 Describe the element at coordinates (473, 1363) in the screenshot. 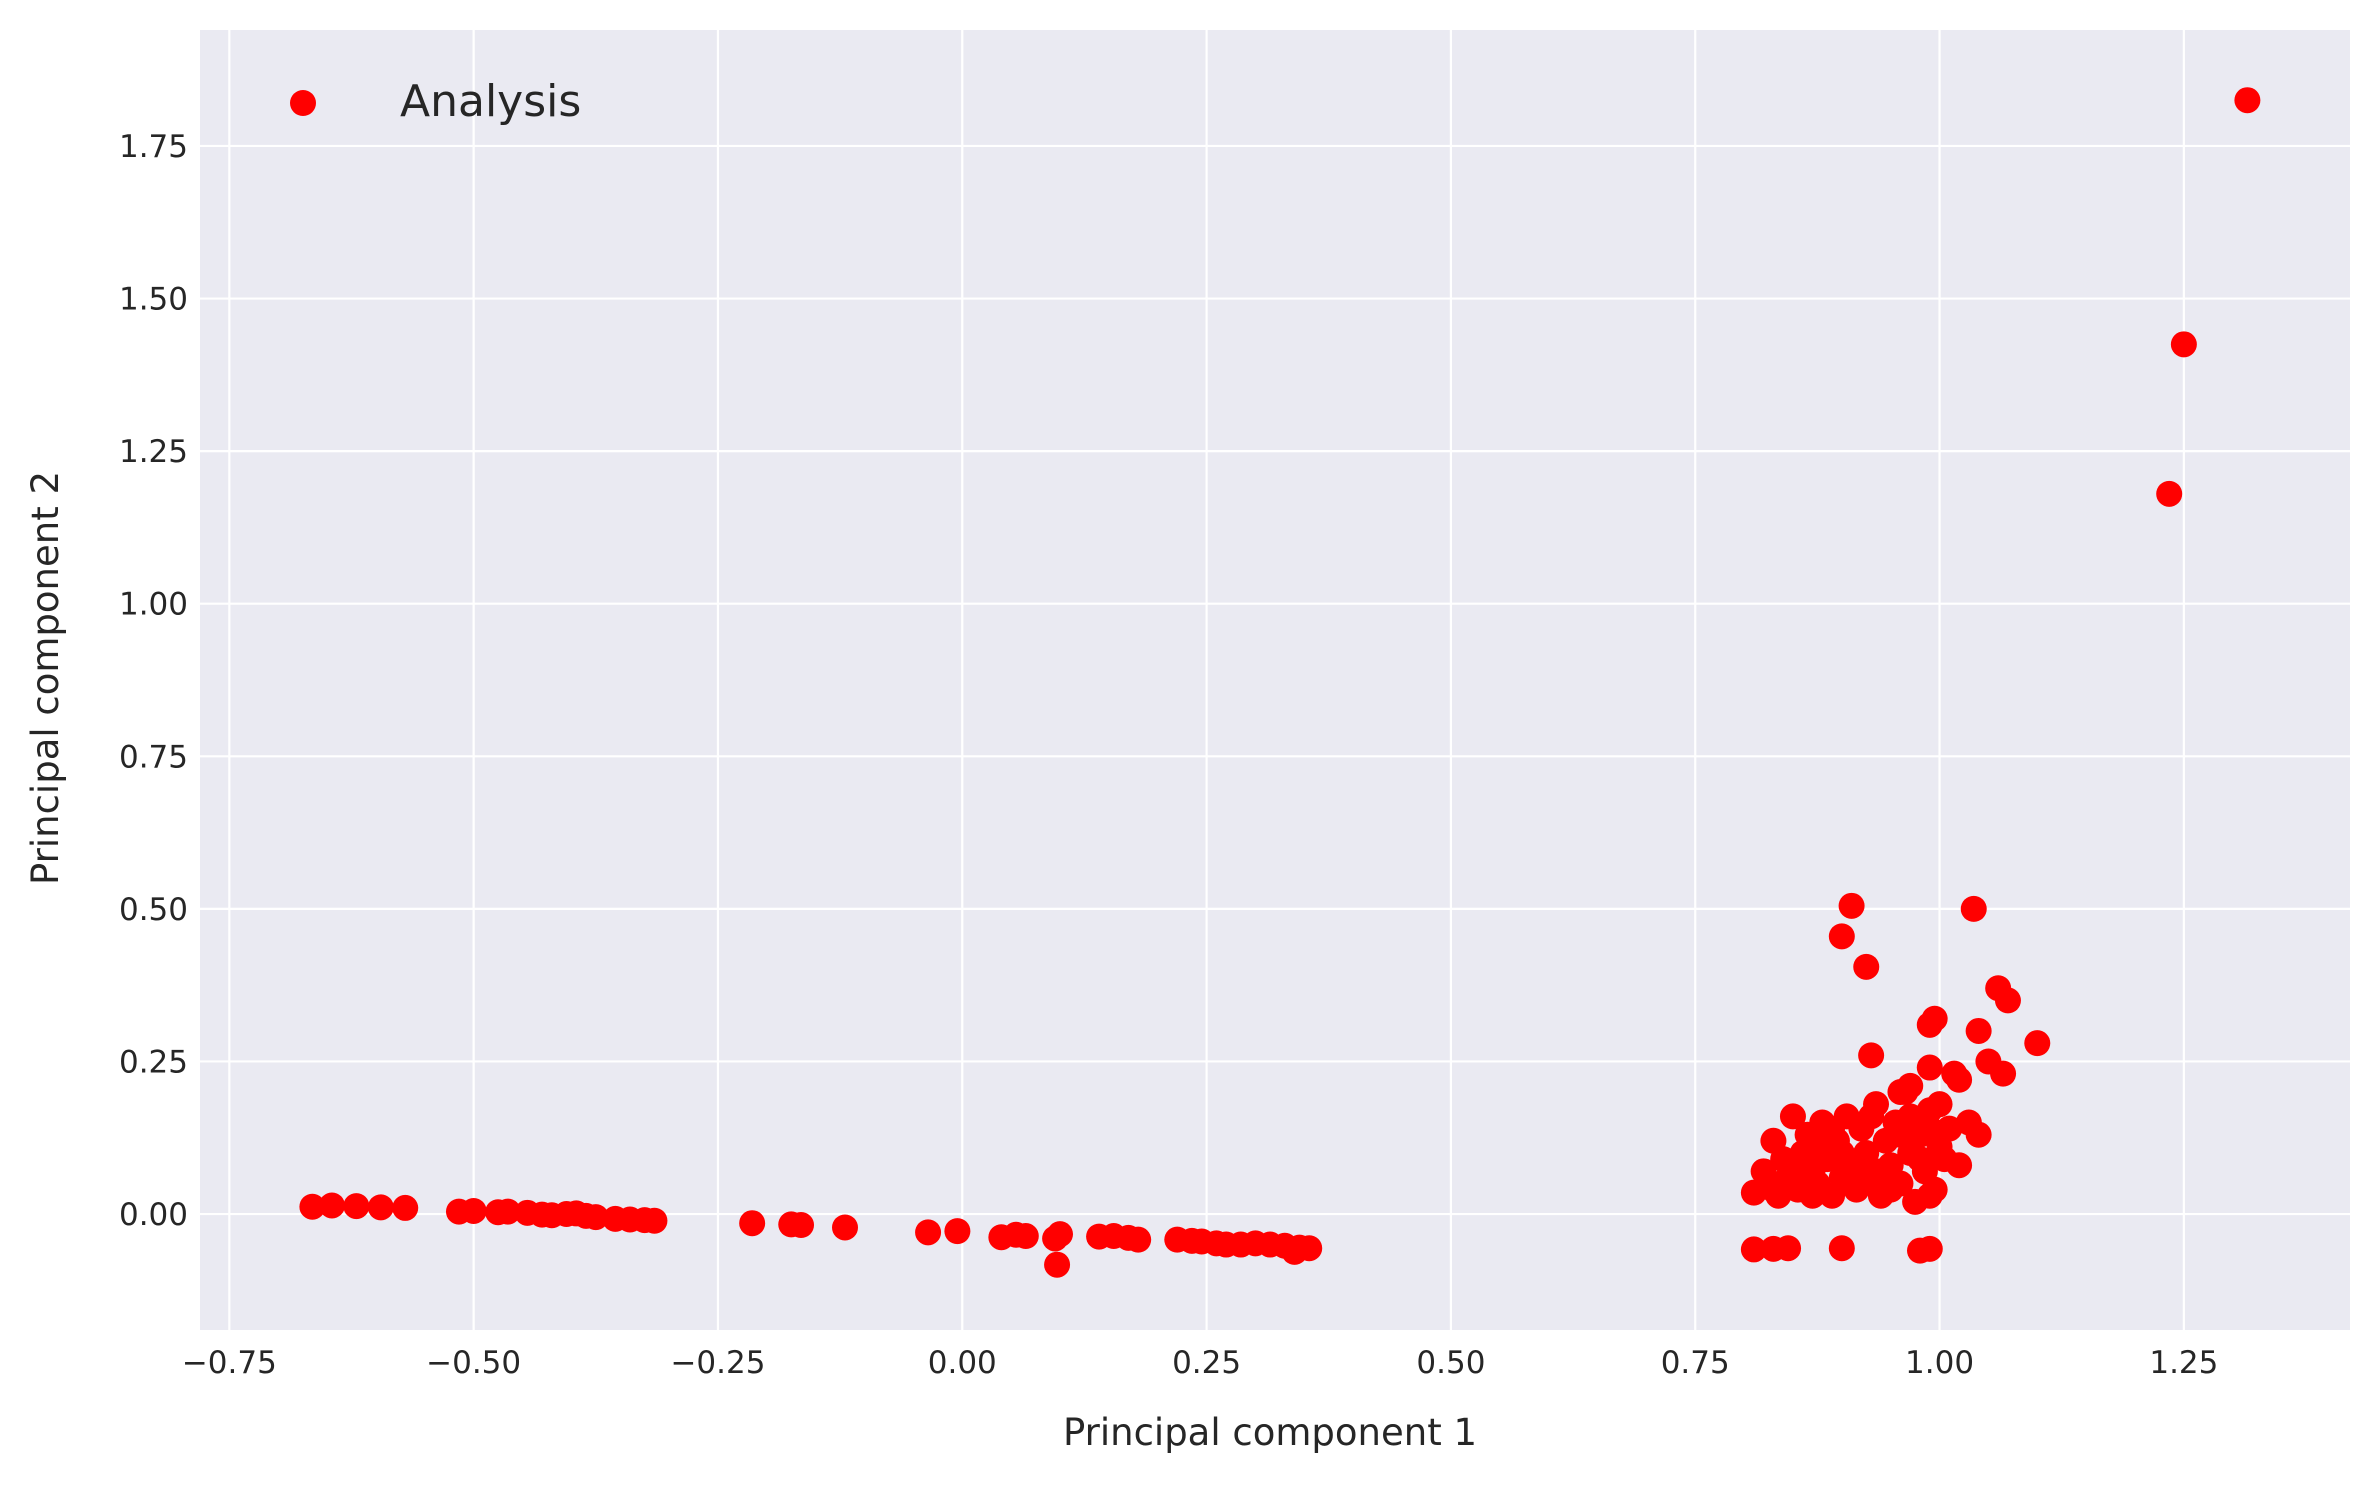

I see `x-tick-label: −0.50` at that location.